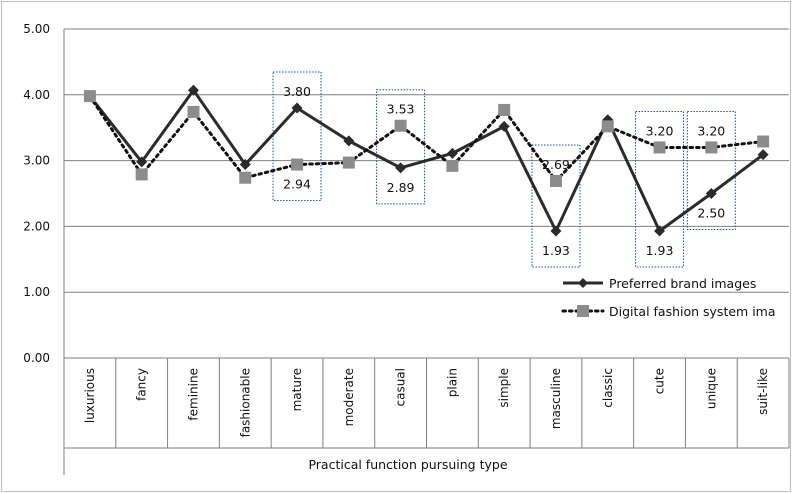  Describe the element at coordinates (401, 187) in the screenshot. I see `data-label-casual: 2.89` at that location.